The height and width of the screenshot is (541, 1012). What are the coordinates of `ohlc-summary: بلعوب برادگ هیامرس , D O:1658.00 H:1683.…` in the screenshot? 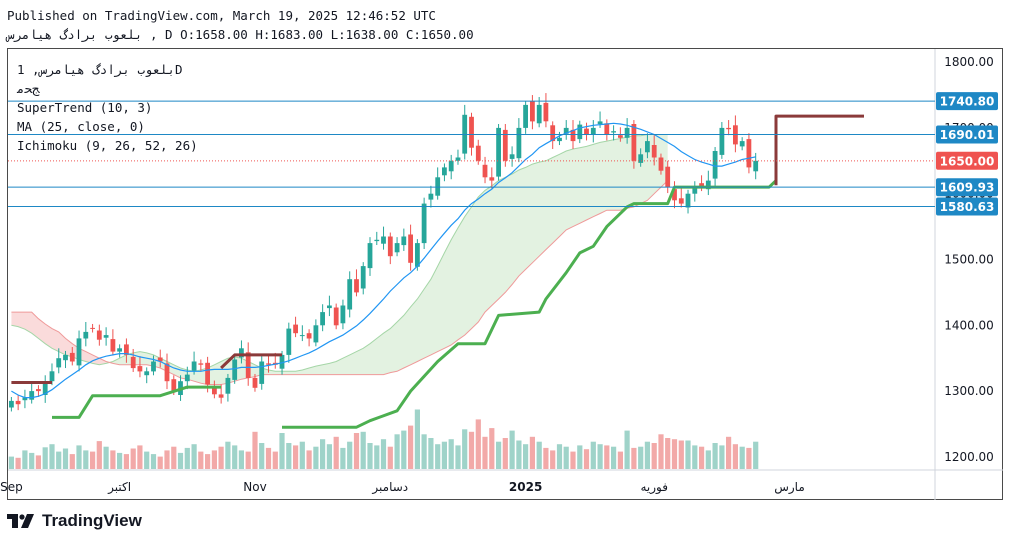 It's located at (240, 34).